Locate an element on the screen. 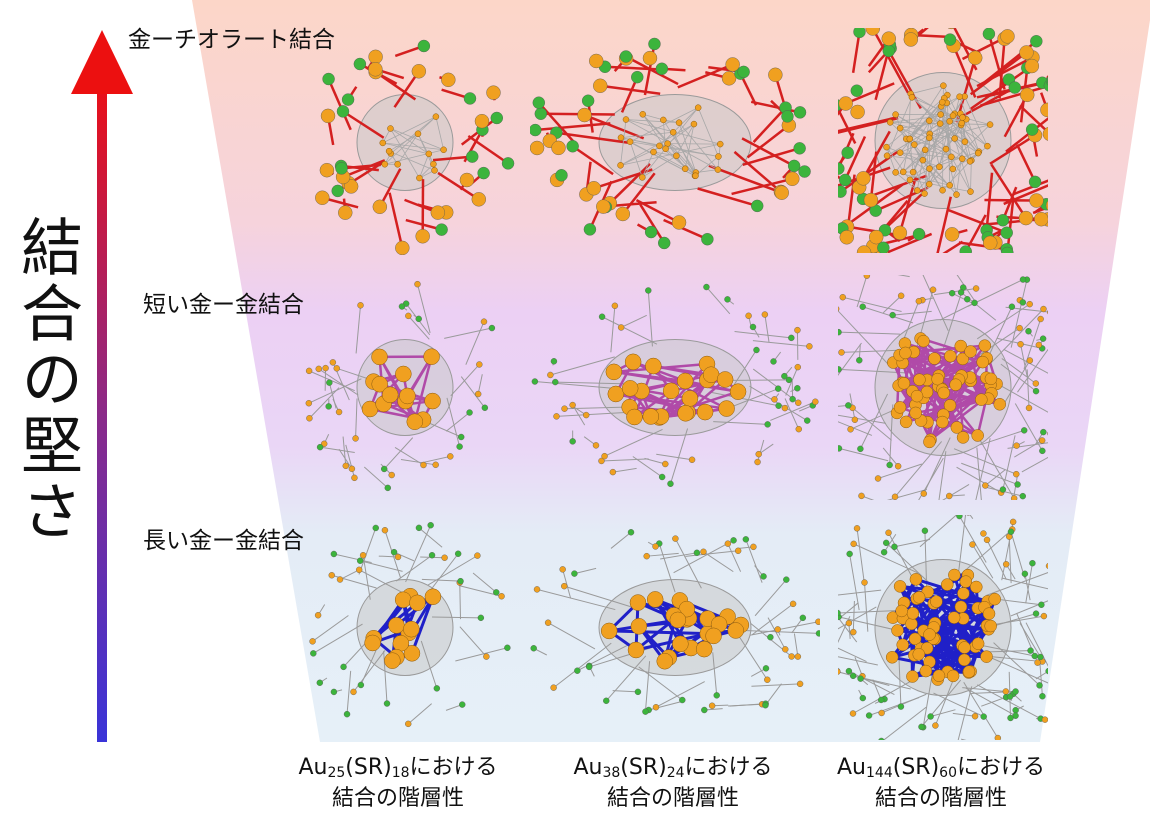  cluster-au144-short-au-au is located at coordinates (943, 387).